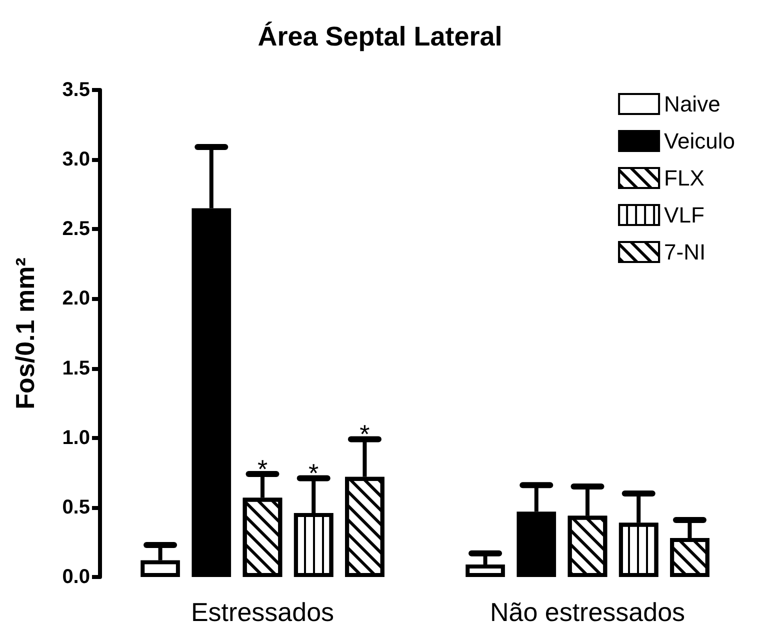 The width and height of the screenshot is (760, 635). What do you see at coordinates (76, 368) in the screenshot?
I see `y-tick-label: 1.5` at bounding box center [76, 368].